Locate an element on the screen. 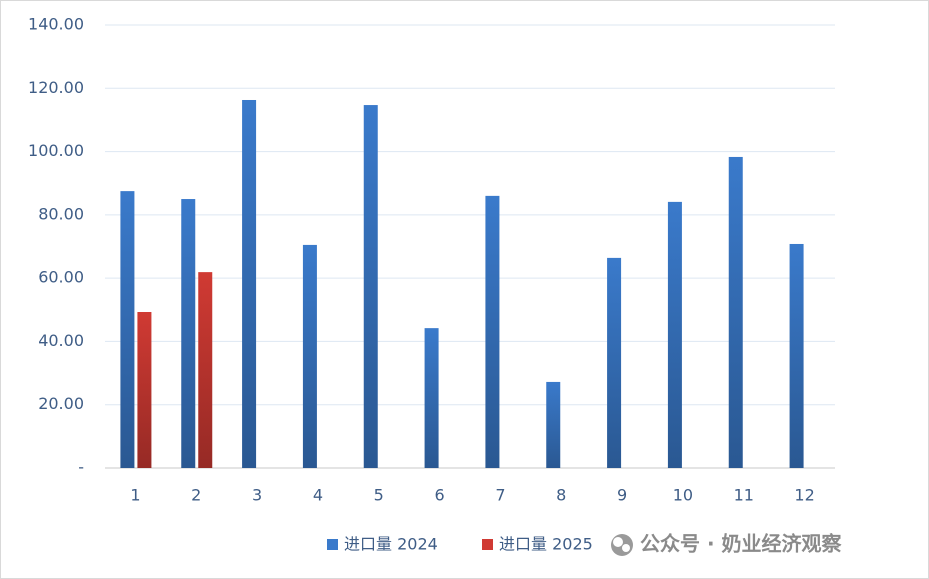 This screenshot has height=579, width=929. y-tick-label: 60.00 is located at coordinates (61, 277).